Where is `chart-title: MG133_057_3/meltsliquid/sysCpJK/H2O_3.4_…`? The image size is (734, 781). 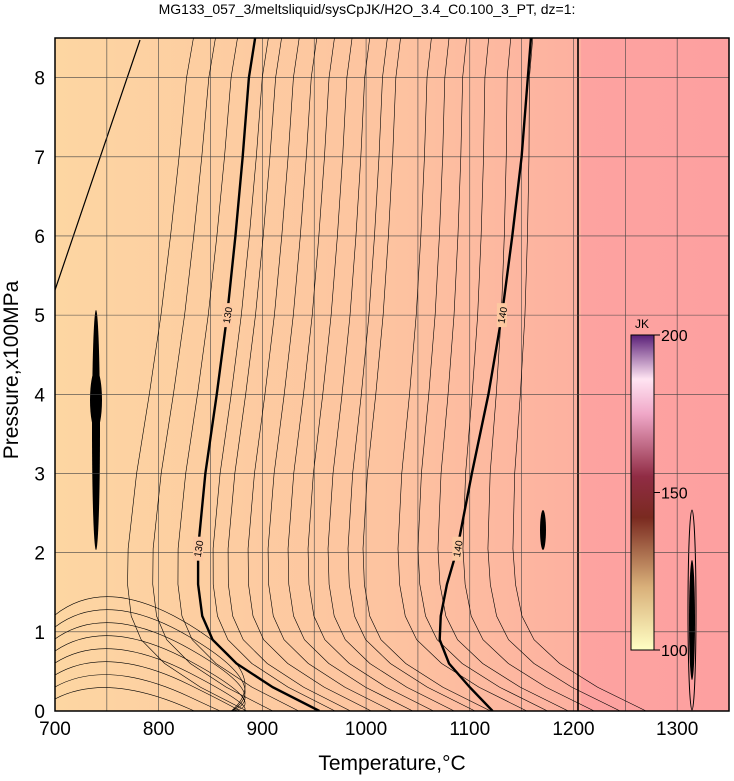
chart-title: MG133_057_3/meltsliquid/sysCpJK/H2O_3.4_… is located at coordinates (367, 9).